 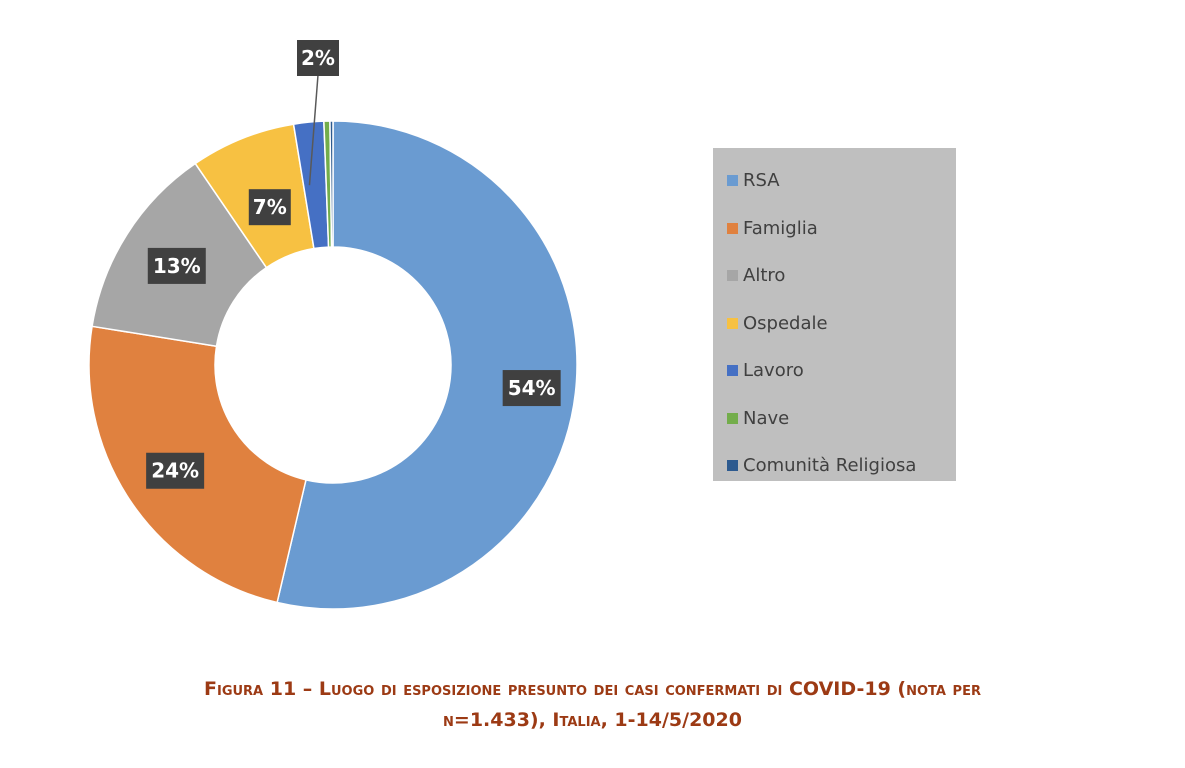 What do you see at coordinates (830, 466) in the screenshot?
I see `legend-label: Comunità Religiosa` at bounding box center [830, 466].